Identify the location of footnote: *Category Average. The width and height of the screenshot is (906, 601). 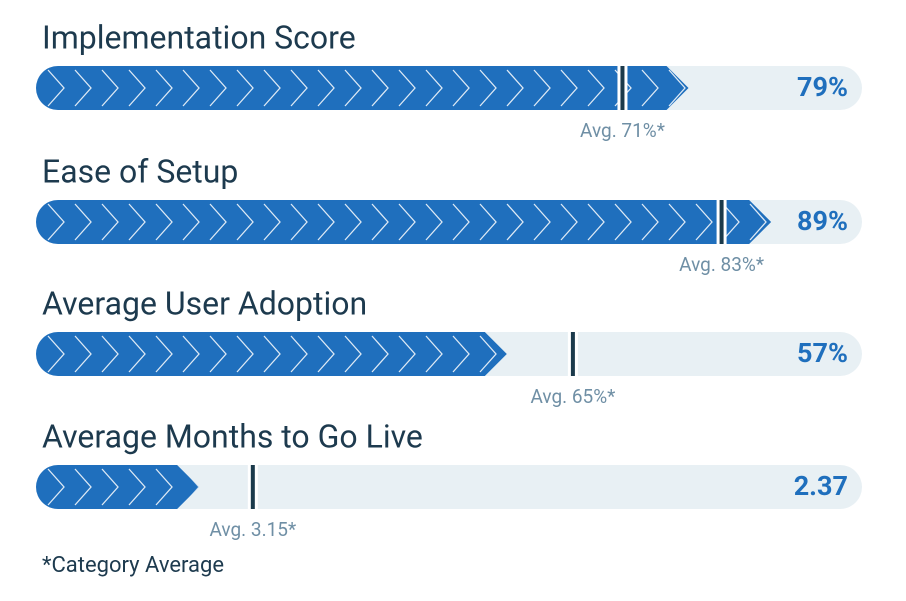
(133, 565).